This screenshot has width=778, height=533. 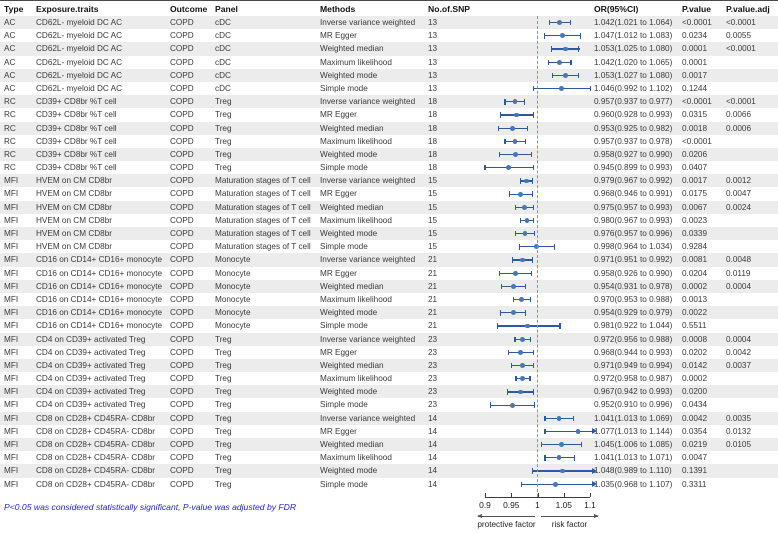 I want to click on axis-tick-label: 1.1, so click(x=590, y=505).